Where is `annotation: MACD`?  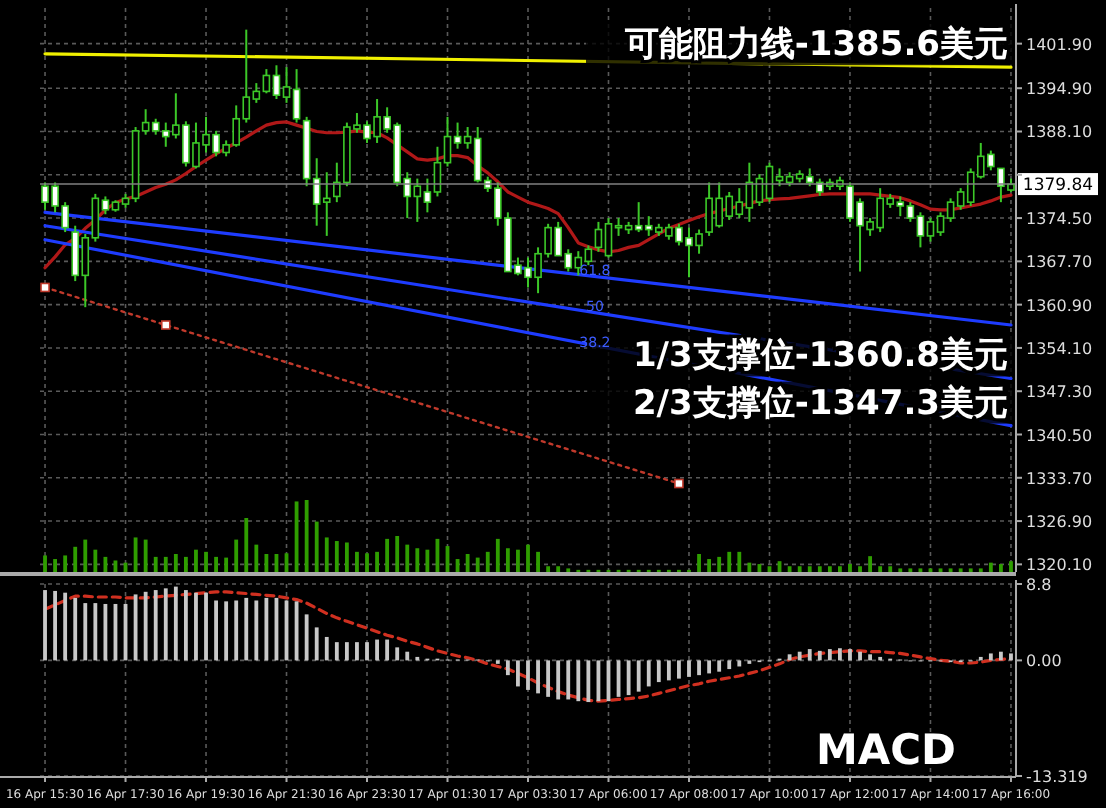 annotation: MACD is located at coordinates (886, 750).